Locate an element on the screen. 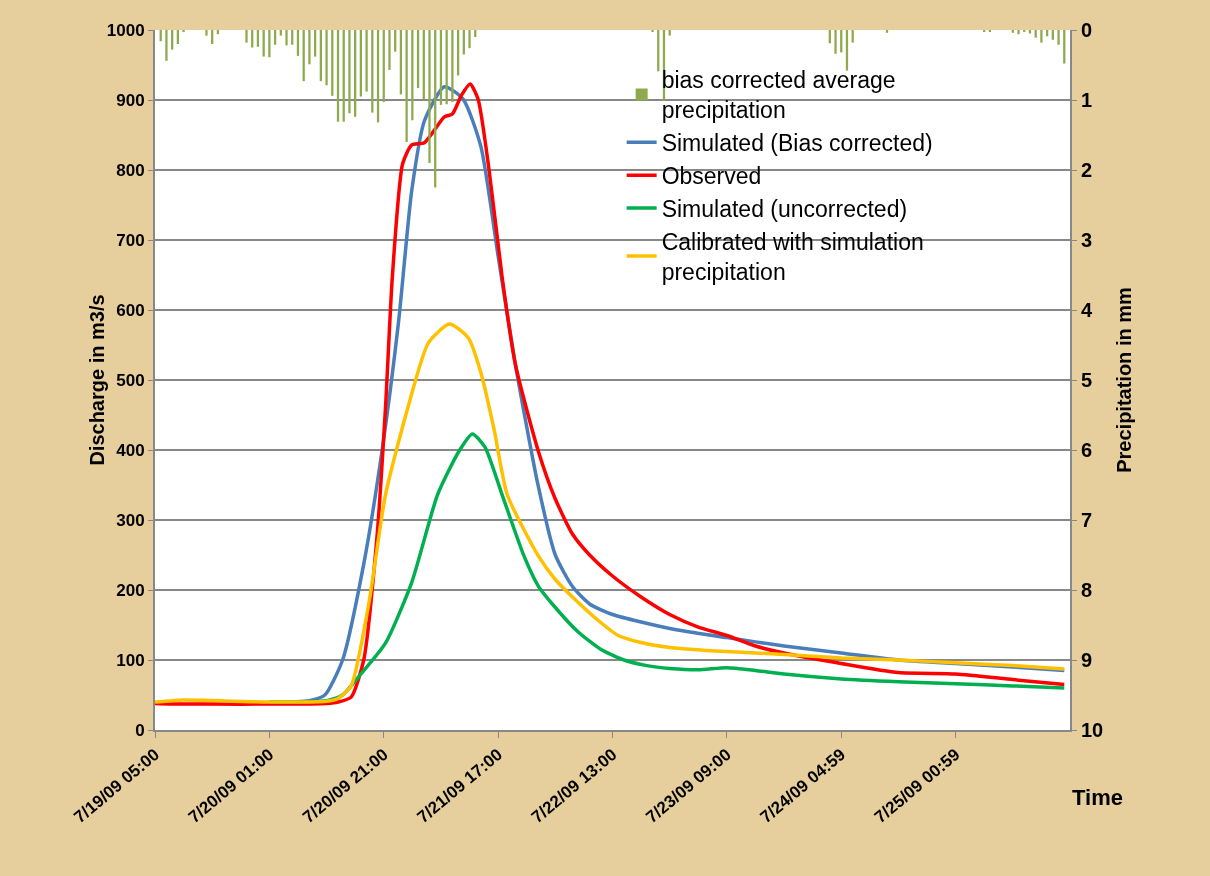  y-tick-label: 700 is located at coordinates (130, 240).